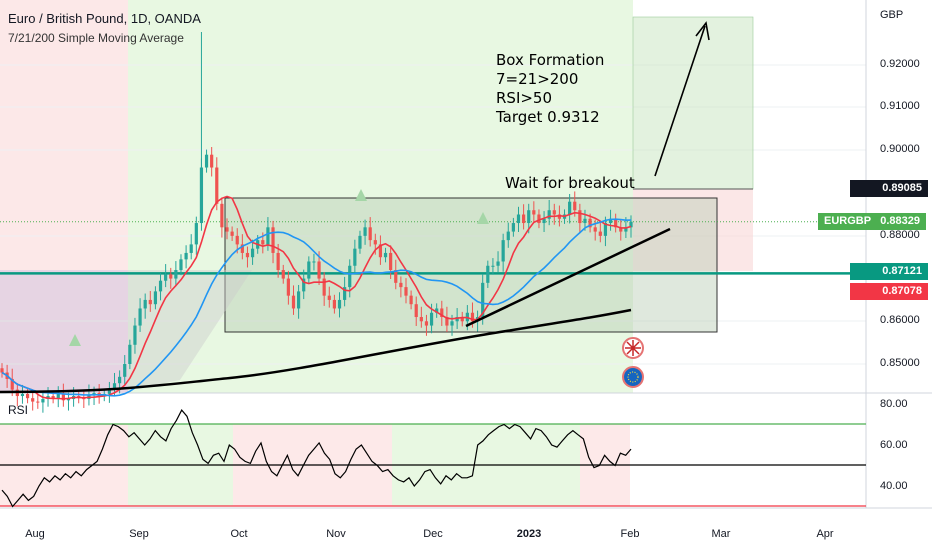 This screenshot has width=932, height=550. Describe the element at coordinates (721, 534) in the screenshot. I see `time-tick: Mar` at that location.